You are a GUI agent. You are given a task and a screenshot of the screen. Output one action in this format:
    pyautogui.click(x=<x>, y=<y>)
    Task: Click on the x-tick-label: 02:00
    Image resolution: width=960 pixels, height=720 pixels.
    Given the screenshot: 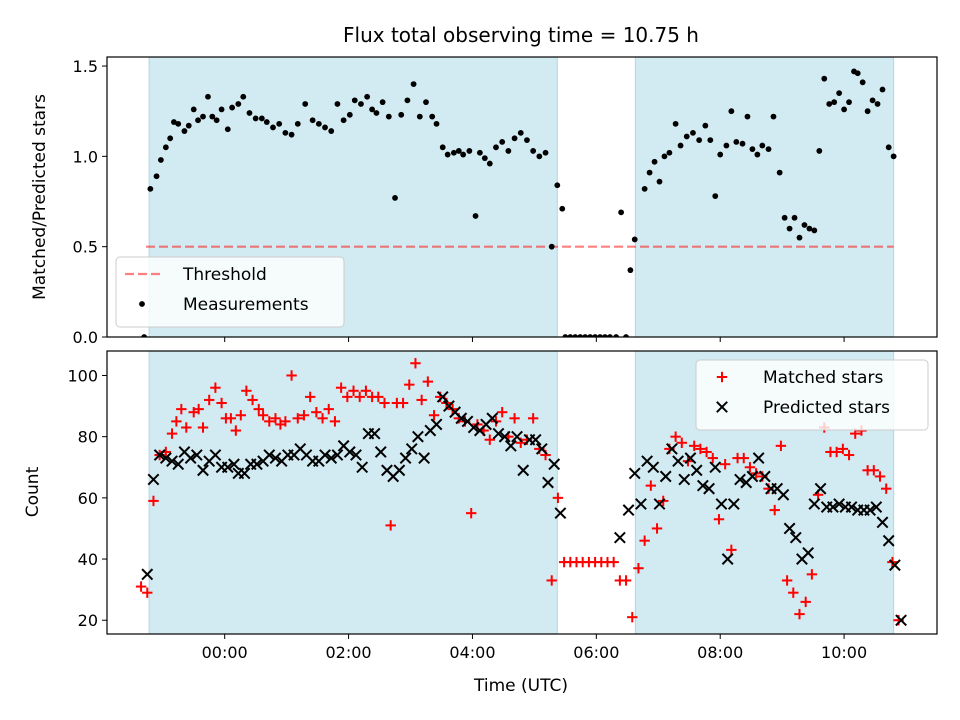 What is the action you would take?
    pyautogui.click(x=349, y=652)
    